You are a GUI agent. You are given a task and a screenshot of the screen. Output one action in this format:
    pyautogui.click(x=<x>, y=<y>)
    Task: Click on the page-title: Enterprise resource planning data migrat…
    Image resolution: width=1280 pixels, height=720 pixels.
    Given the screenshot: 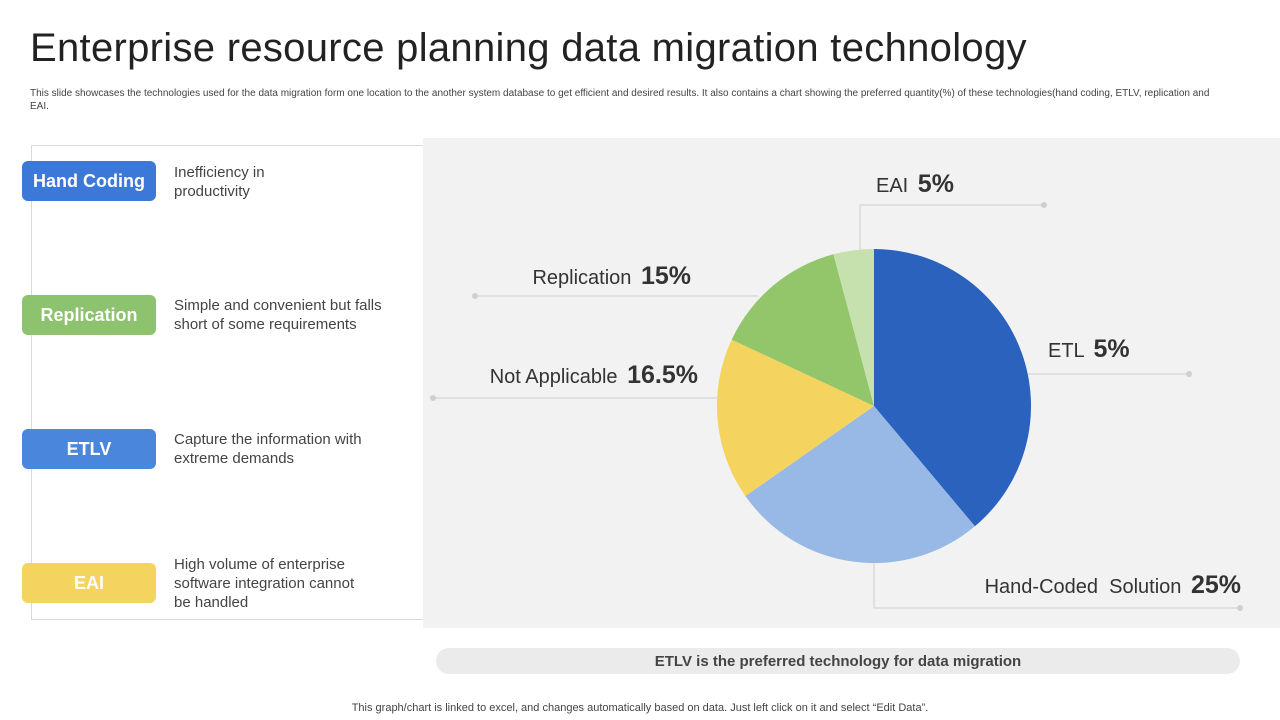 What is the action you would take?
    pyautogui.click(x=528, y=48)
    